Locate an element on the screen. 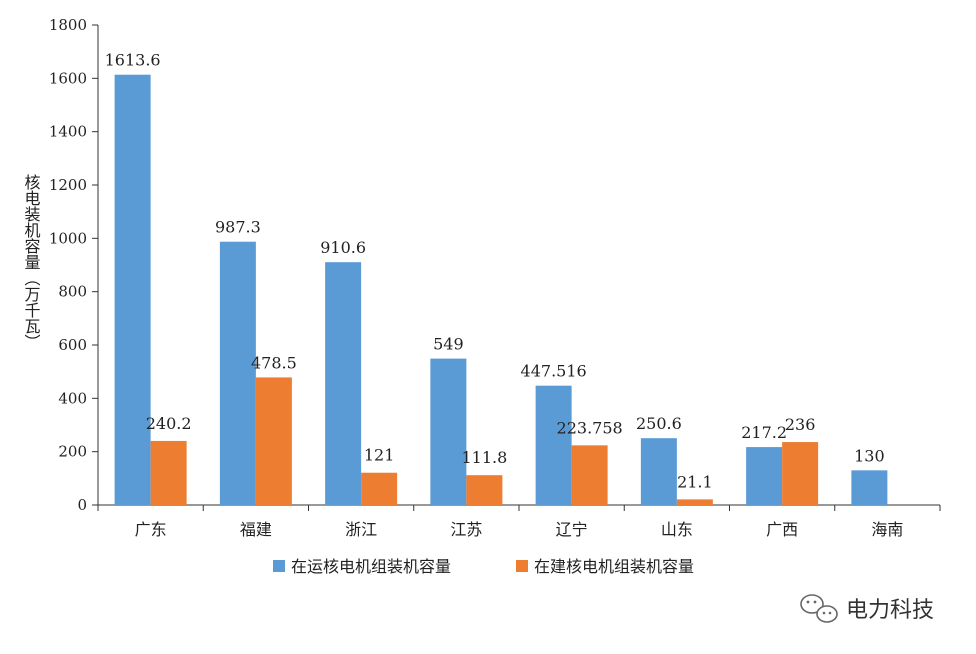 The image size is (976, 654). y-tick-label: 1000 is located at coordinates (68, 238).